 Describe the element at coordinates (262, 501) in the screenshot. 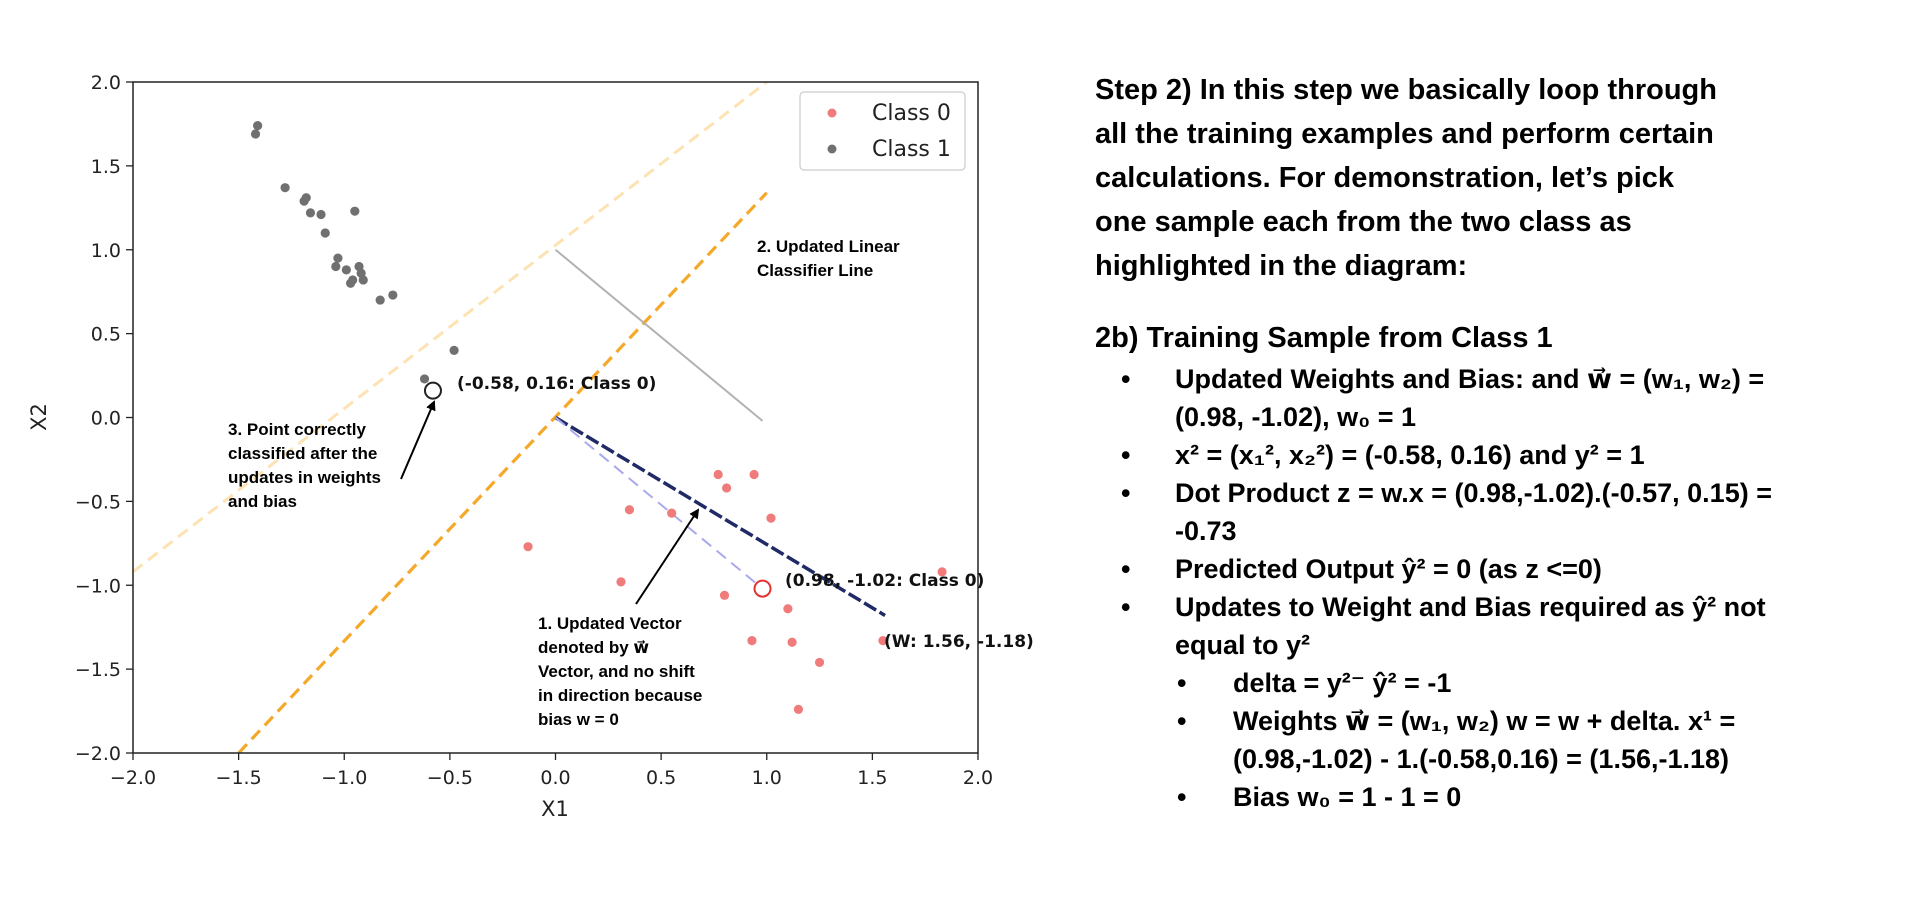

I see `annotation-point-correct-4: and bias` at that location.